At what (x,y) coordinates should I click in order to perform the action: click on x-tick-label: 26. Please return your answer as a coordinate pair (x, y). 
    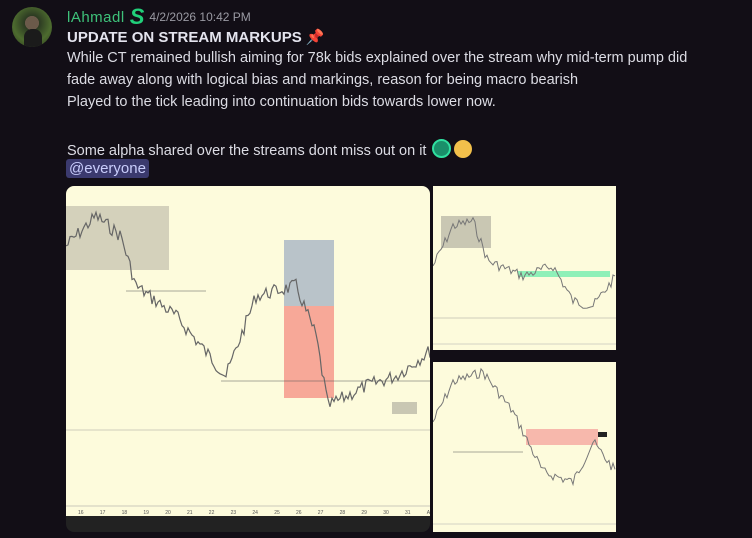
    Looking at the image, I should click on (299, 513).